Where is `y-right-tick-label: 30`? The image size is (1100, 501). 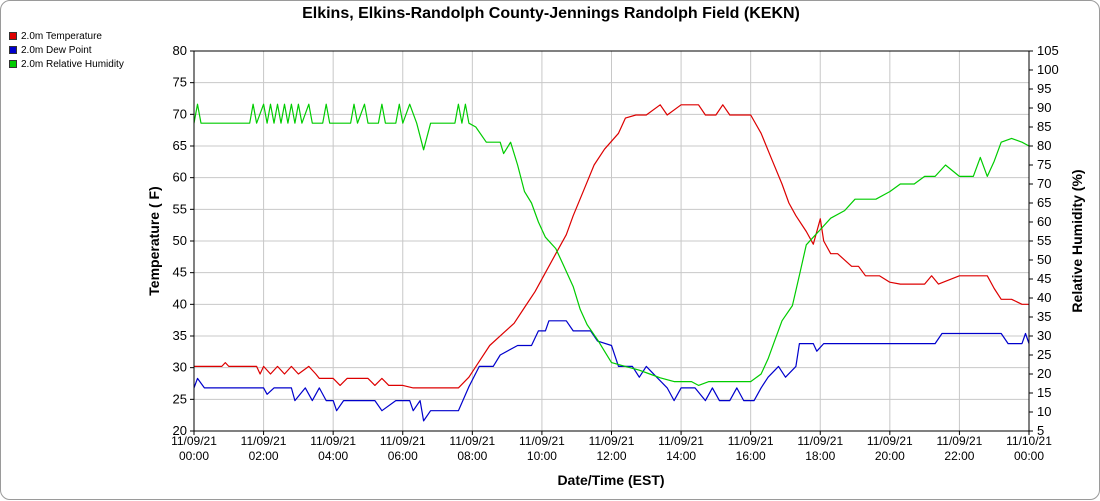 y-right-tick-label: 30 is located at coordinates (1044, 335).